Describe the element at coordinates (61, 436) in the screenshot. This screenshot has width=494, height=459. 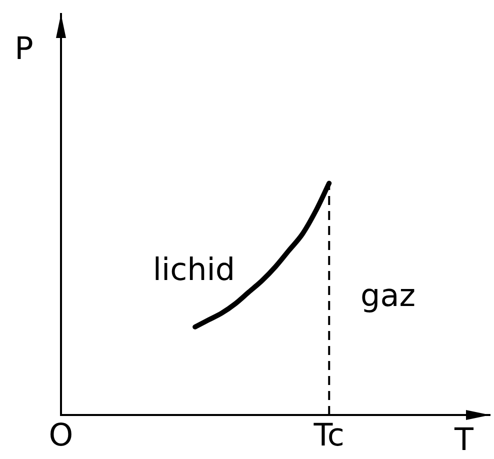
I see `x-tick-label: O` at that location.